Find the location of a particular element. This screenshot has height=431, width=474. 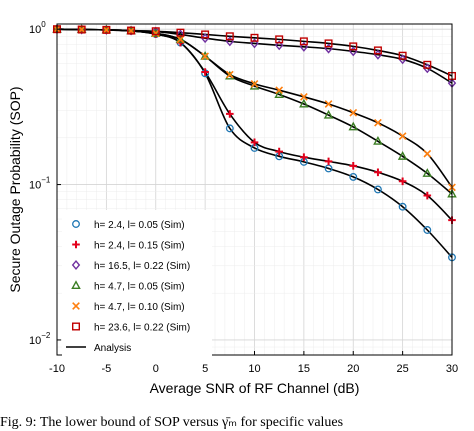

legend-x-swatch is located at coordinates (76, 306).